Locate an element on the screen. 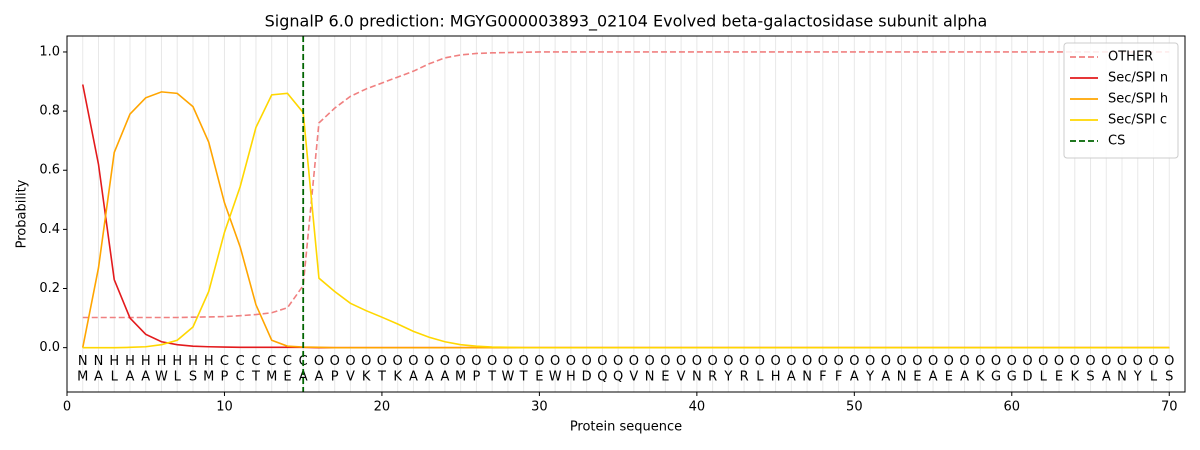 This screenshot has width=1200, height=450. x-tick-label: 0 is located at coordinates (67, 407).